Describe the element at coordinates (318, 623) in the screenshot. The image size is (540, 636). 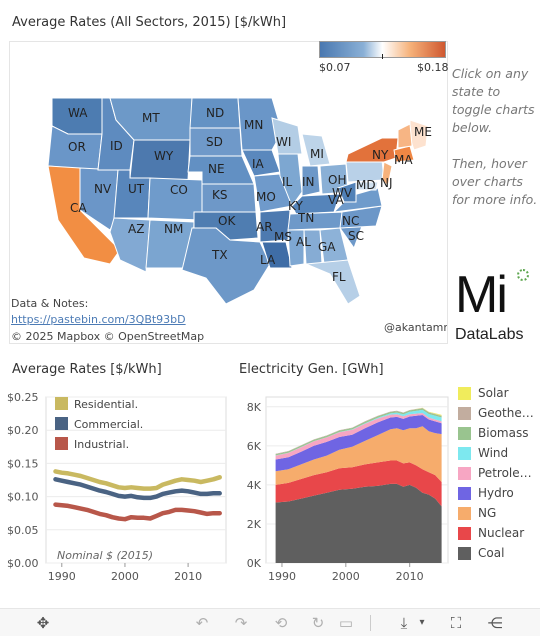
I see `refresh-icon: ↻` at that location.